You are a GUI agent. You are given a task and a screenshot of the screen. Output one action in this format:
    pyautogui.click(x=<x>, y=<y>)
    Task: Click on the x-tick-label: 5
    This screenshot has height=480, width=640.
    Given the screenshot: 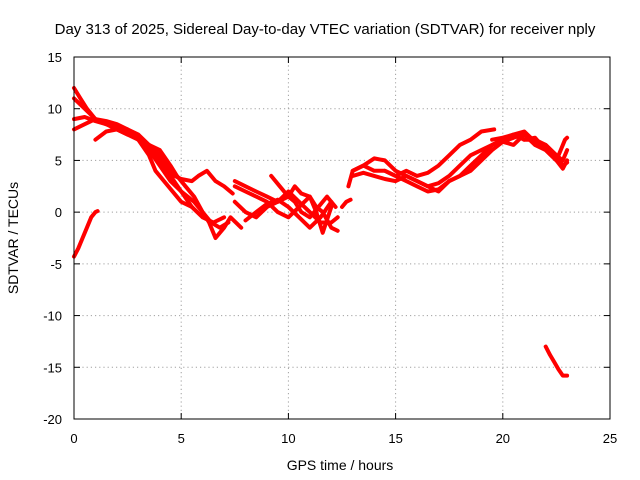 What is the action you would take?
    pyautogui.click(x=181, y=438)
    